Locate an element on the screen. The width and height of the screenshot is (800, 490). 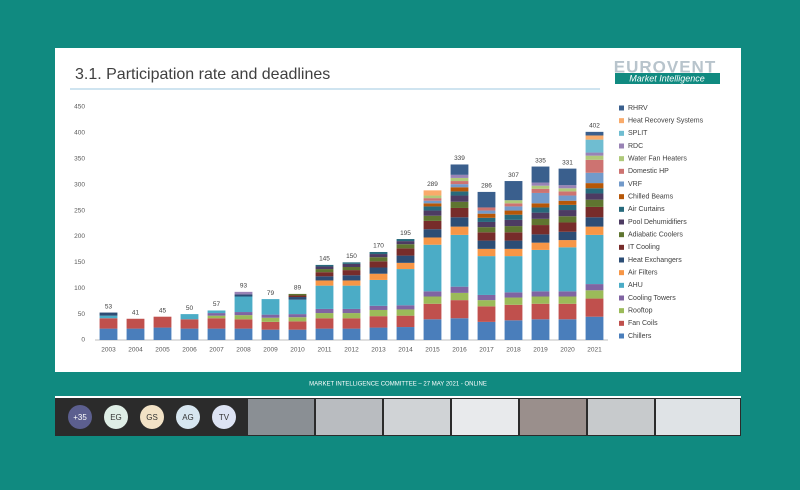
total-label: 335 is located at coordinates (540, 160).